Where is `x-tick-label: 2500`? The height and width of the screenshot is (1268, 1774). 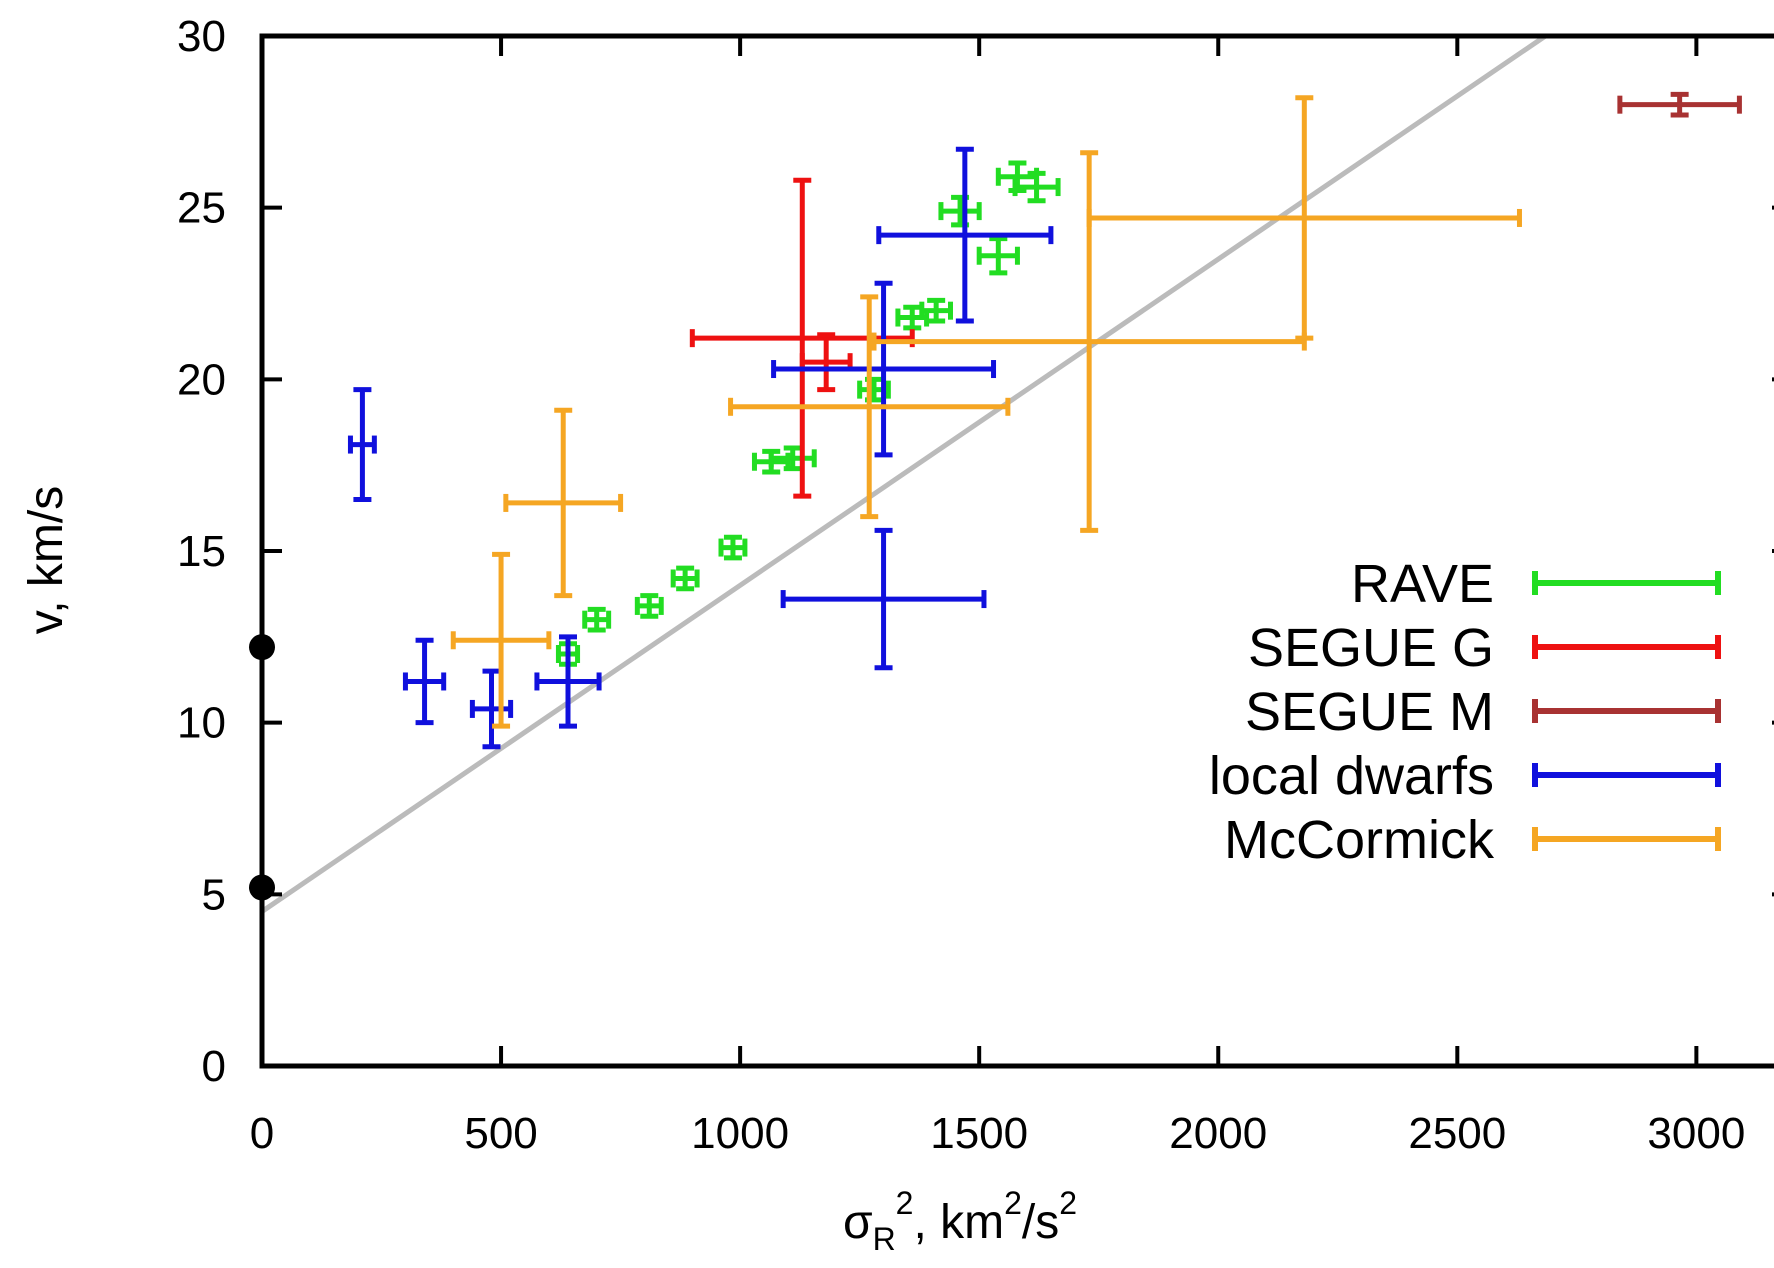 x-tick-label: 2500 is located at coordinates (1457, 1133).